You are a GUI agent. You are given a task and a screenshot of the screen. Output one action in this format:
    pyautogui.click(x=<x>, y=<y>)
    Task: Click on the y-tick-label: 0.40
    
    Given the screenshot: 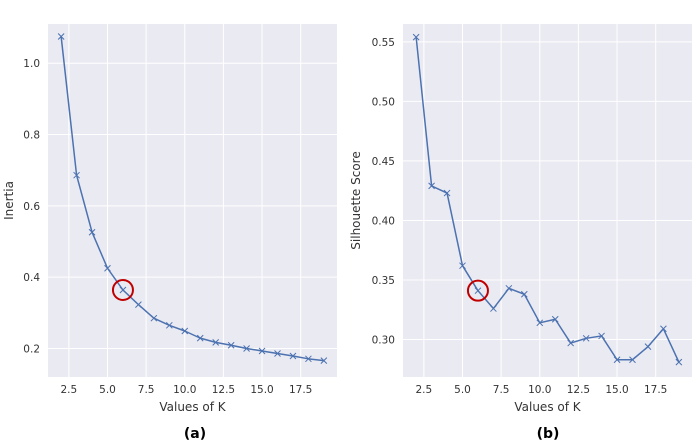 What is the action you would take?
    pyautogui.click(x=383, y=221)
    